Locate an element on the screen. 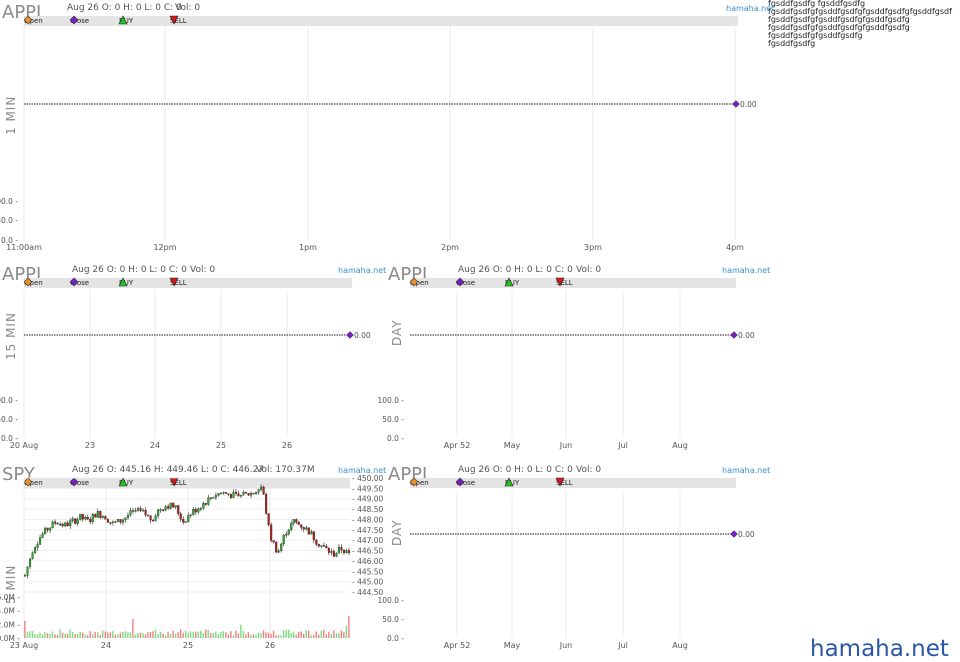 This screenshot has width=960, height=662. open-legend-icon is located at coordinates (414, 282).